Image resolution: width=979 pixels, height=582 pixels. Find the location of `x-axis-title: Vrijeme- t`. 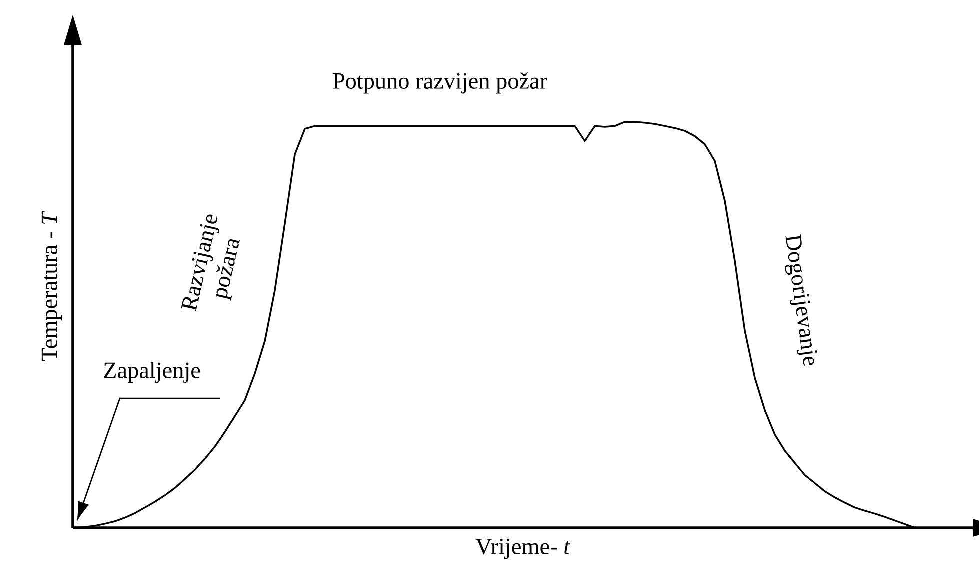

x-axis-title: Vrijeme- t is located at coordinates (523, 549).